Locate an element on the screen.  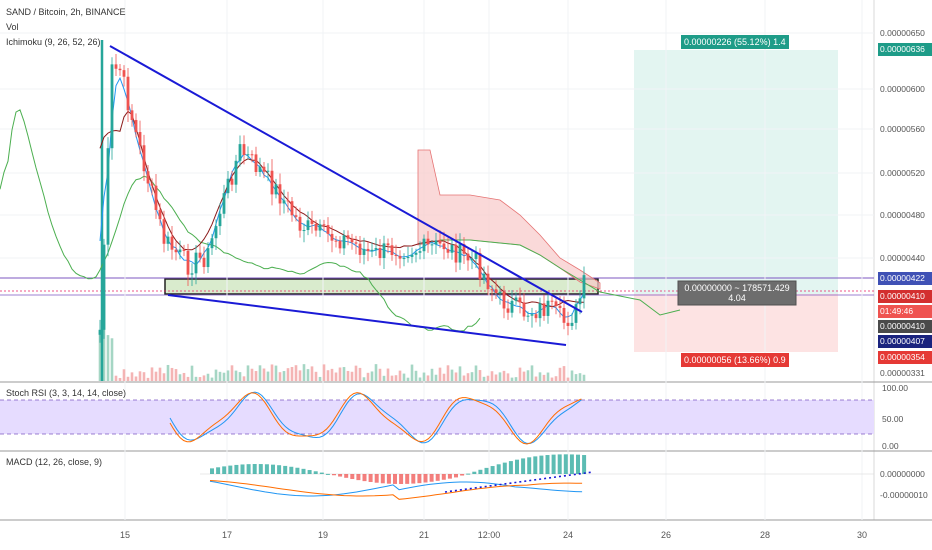
stoch-d-line is located at coordinates (375, 418).